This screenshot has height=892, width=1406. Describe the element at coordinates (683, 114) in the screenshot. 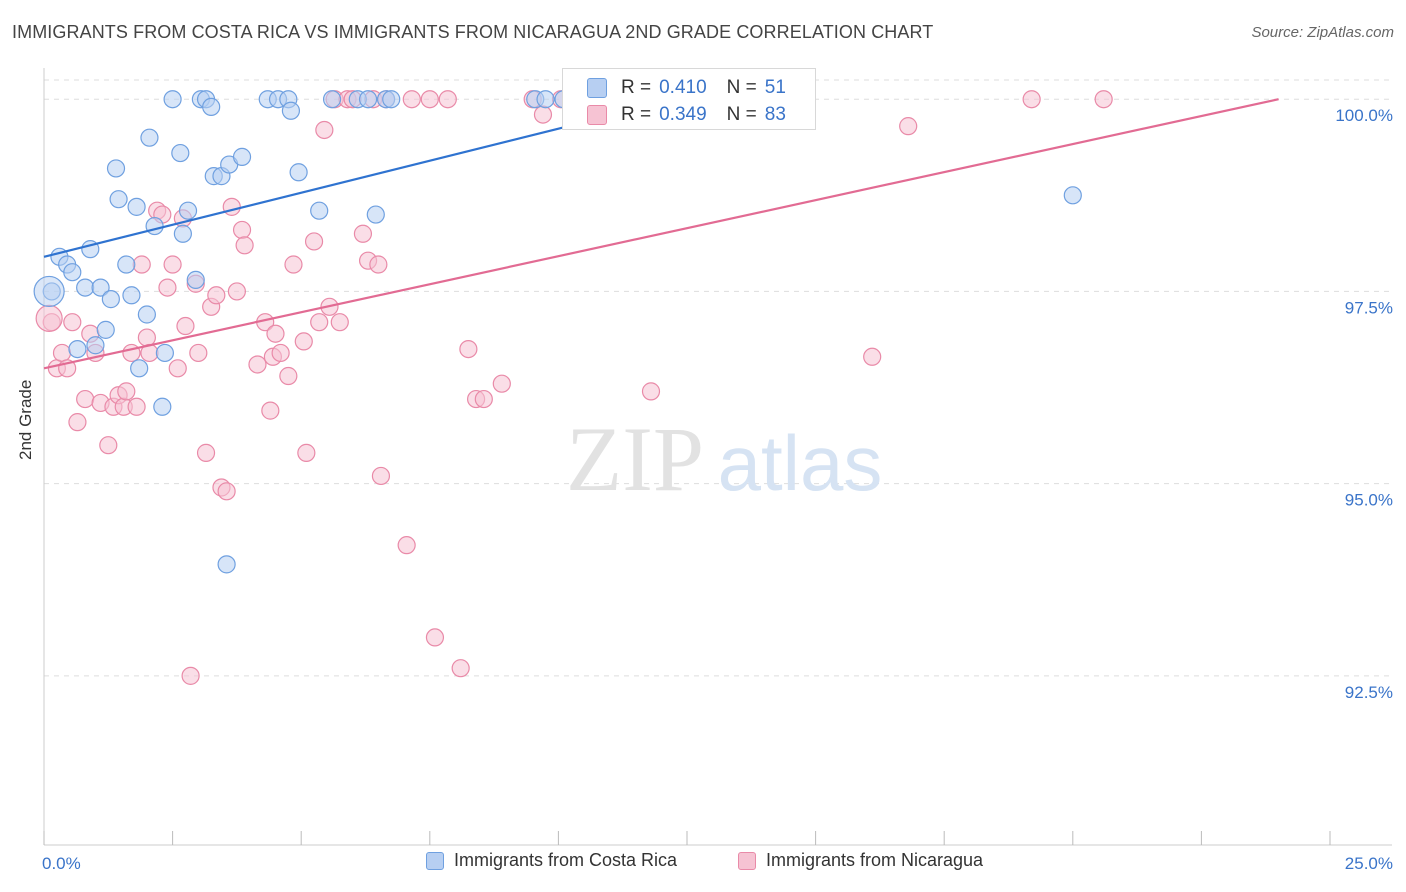

I see `stats-r-value: 0.349` at that location.